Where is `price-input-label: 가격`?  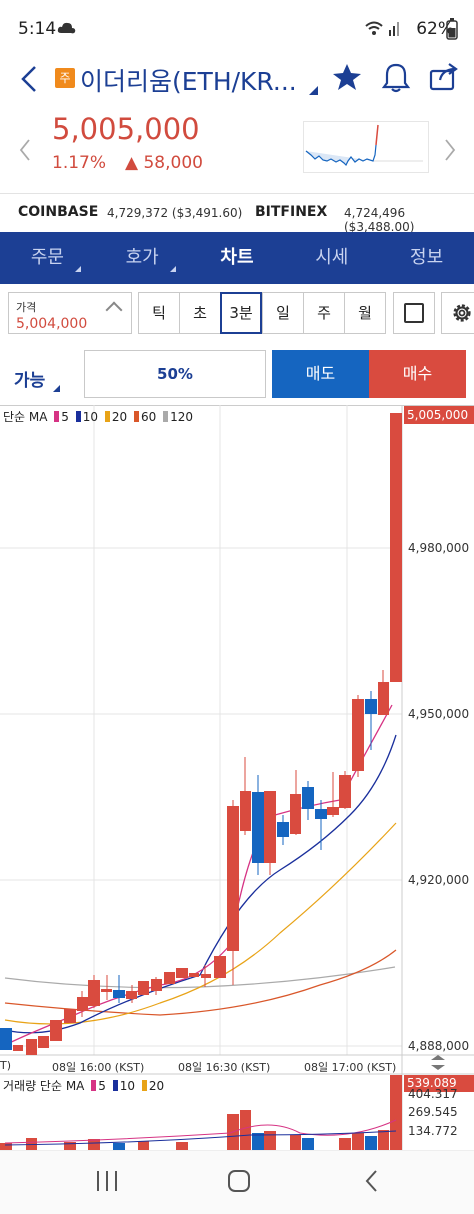
price-input-label: 가격 is located at coordinates (26, 307).